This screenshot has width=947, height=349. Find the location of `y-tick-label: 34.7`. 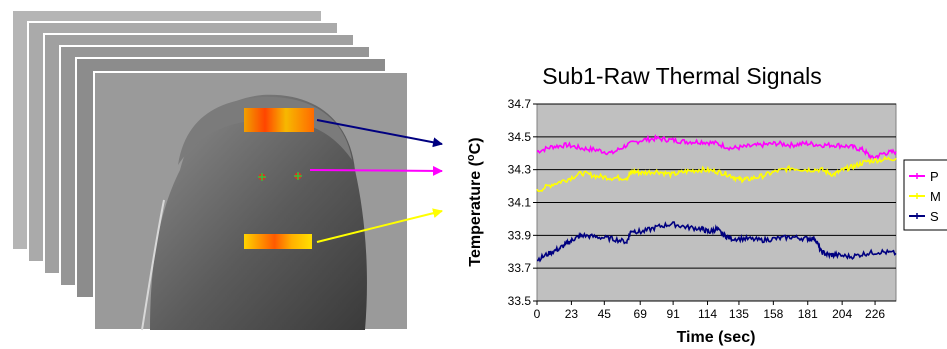

y-tick-label: 34.7 is located at coordinates (520, 104).